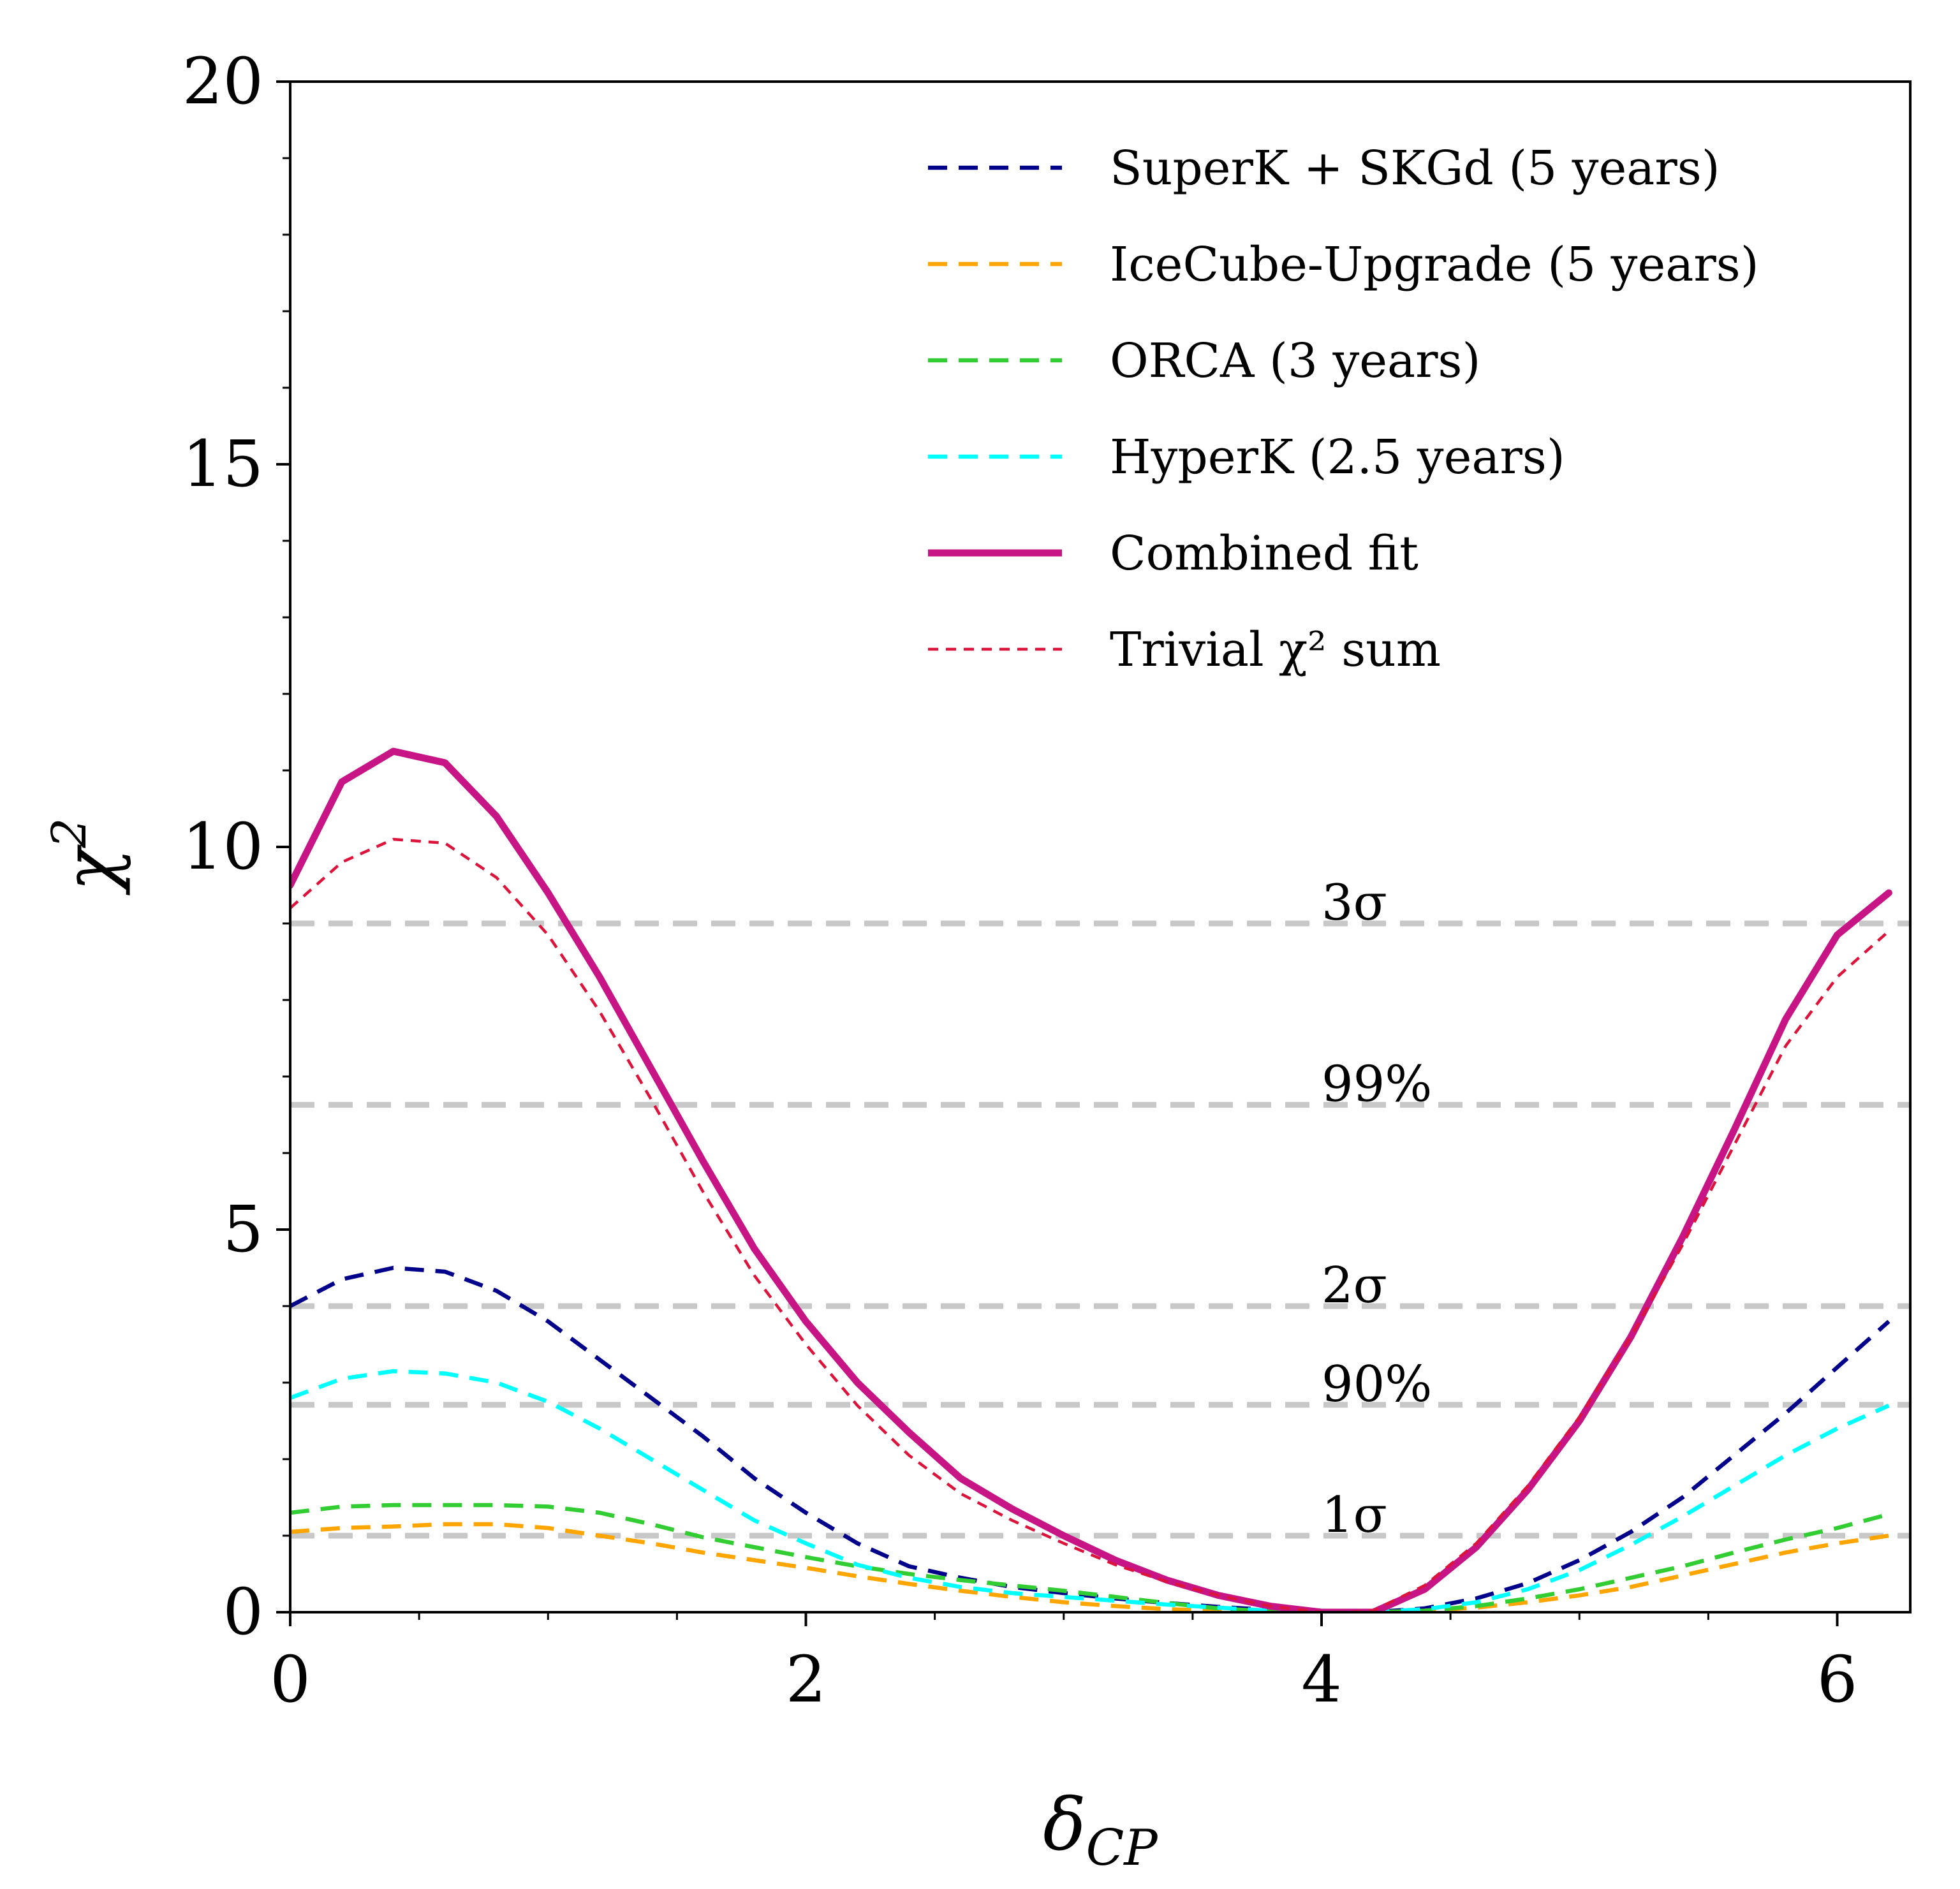  I want to click on legend-label-5: Trivial χ² sum, so click(1275, 650).